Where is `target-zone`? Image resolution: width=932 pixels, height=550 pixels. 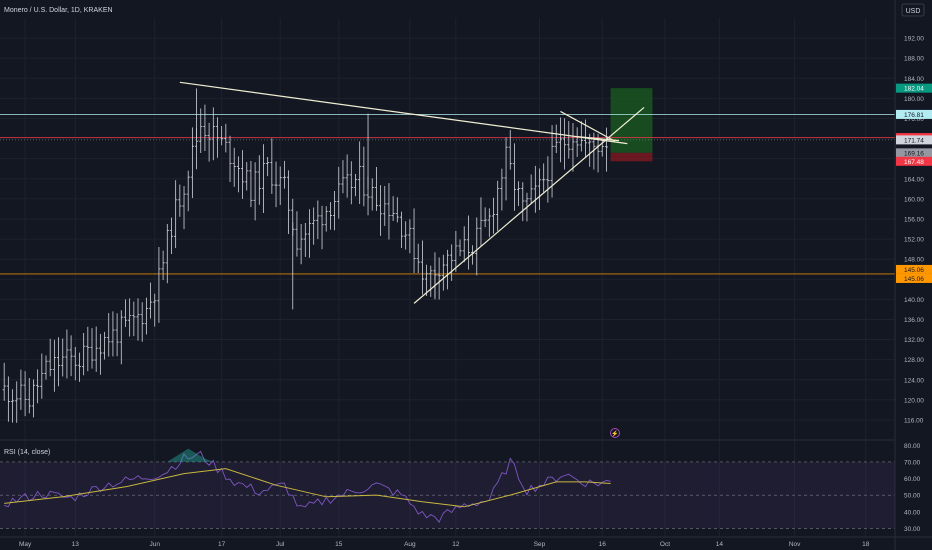
target-zone is located at coordinates (631, 120).